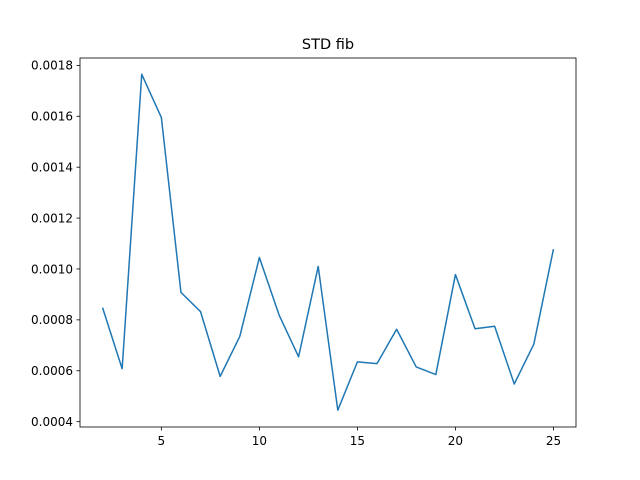  What do you see at coordinates (52, 422) in the screenshot?
I see `y-tick-label: 0.0004` at bounding box center [52, 422].